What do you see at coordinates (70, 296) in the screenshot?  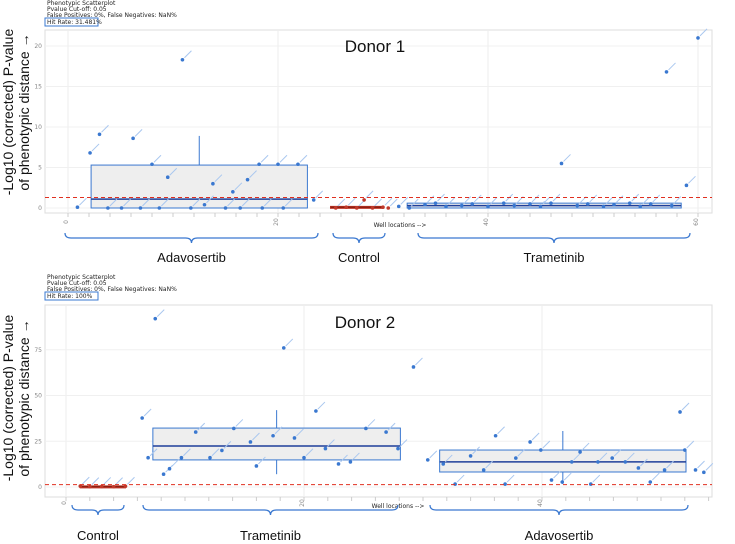 I see `hit-rate-label: Hit Rate: 100%` at bounding box center [70, 296].